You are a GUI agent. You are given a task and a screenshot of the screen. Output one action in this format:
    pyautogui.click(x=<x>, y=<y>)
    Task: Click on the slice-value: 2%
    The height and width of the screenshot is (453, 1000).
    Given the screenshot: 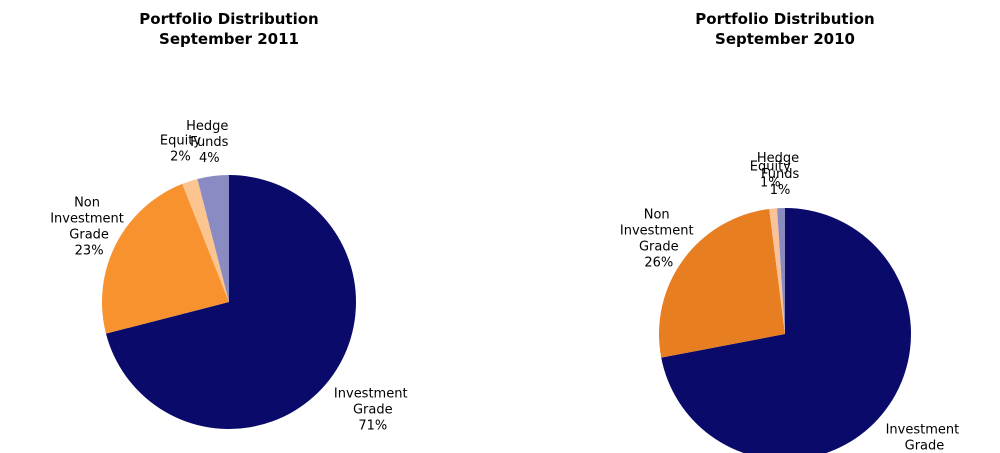 What is the action you would take?
    pyautogui.click(x=180, y=157)
    